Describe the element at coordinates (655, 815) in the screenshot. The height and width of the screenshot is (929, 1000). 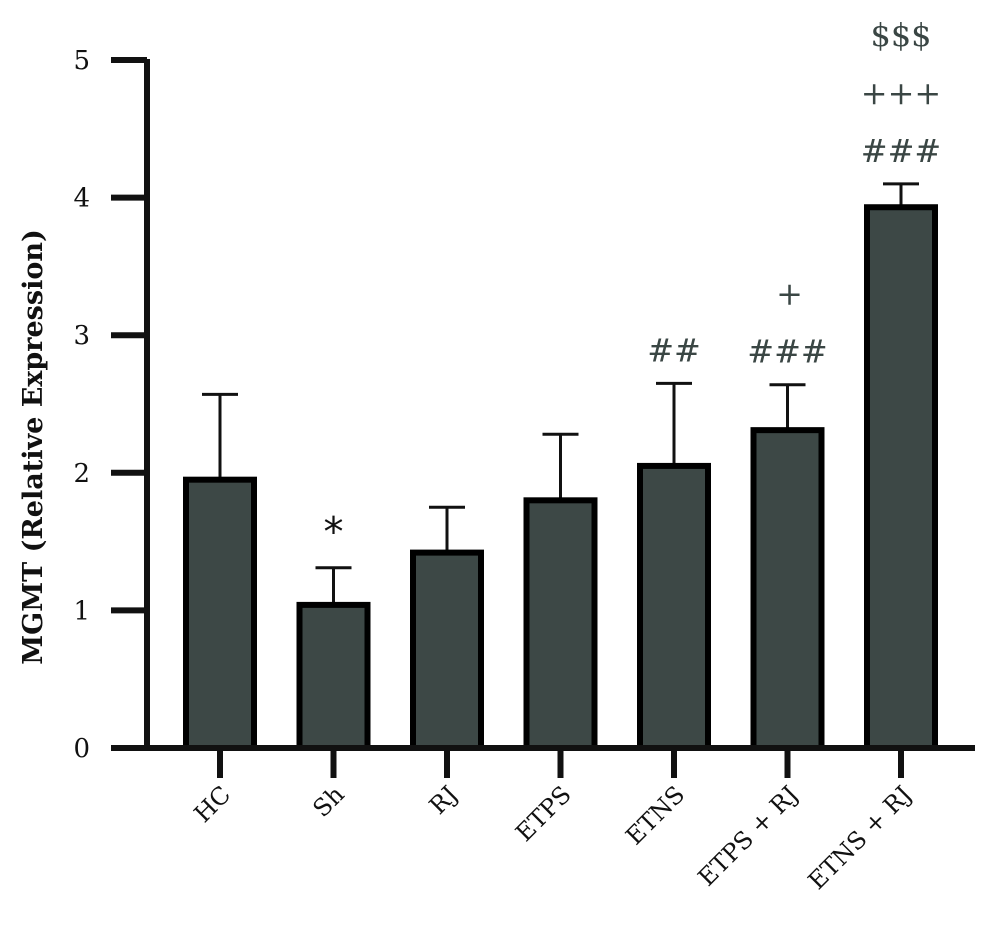
I see `x-tick-label: ETNS` at that location.